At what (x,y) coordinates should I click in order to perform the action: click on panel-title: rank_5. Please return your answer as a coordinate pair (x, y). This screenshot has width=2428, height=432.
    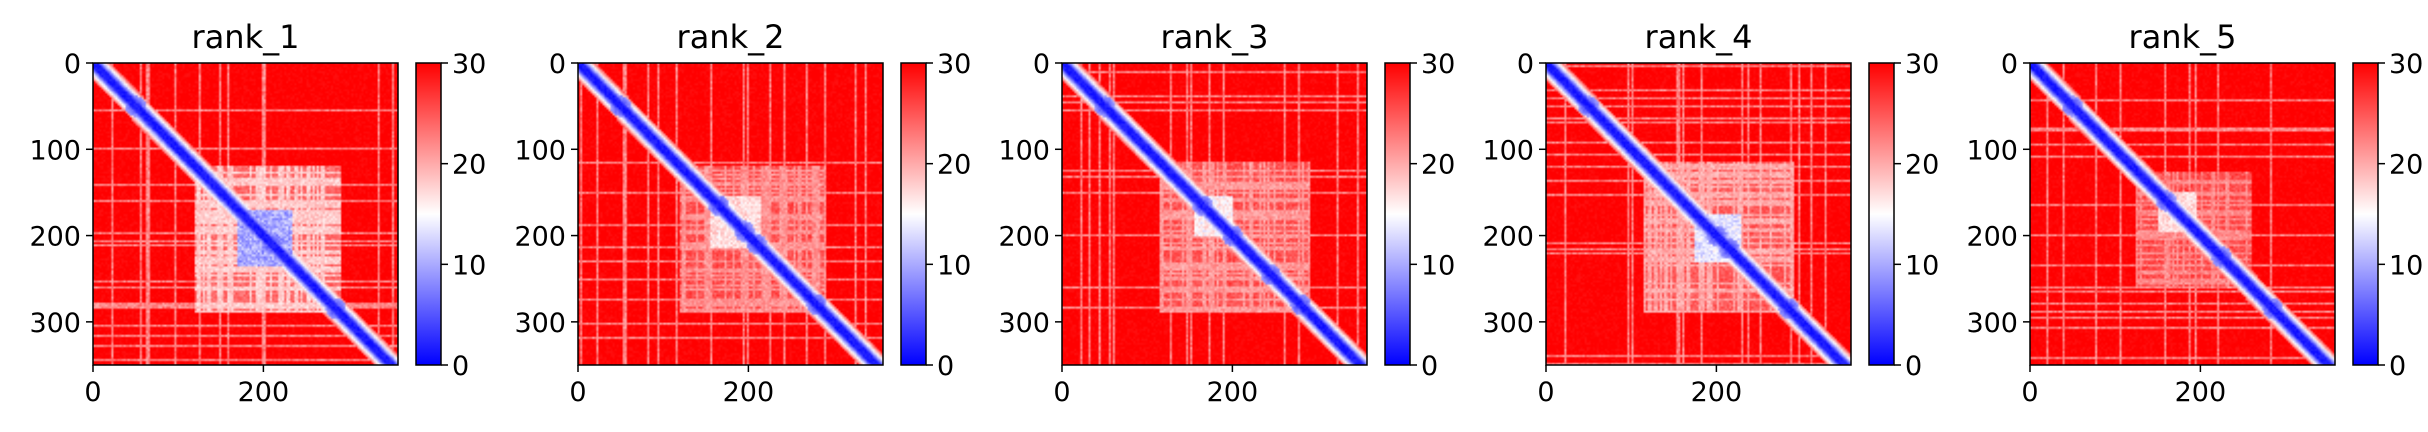
    Looking at the image, I should click on (2183, 37).